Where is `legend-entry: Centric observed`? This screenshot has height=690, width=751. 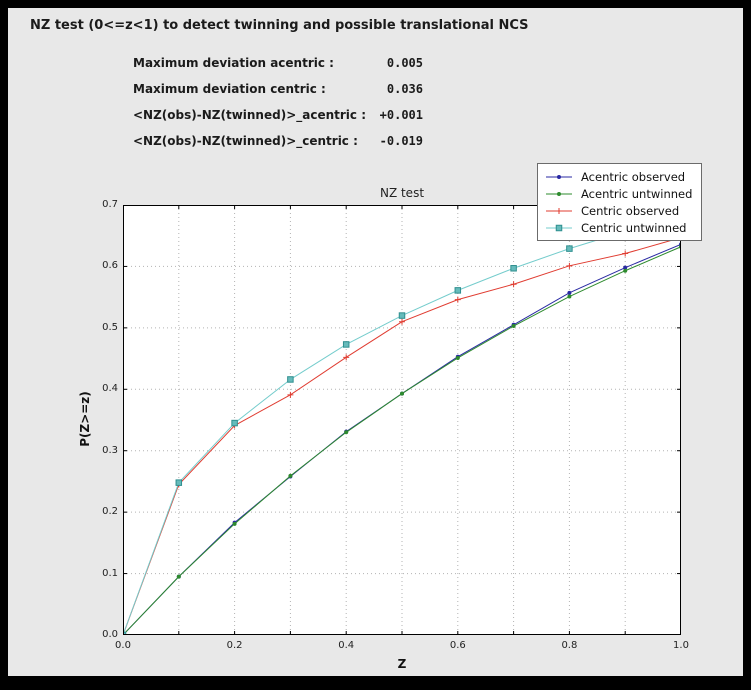 legend-entry: Centric observed is located at coordinates (618, 210).